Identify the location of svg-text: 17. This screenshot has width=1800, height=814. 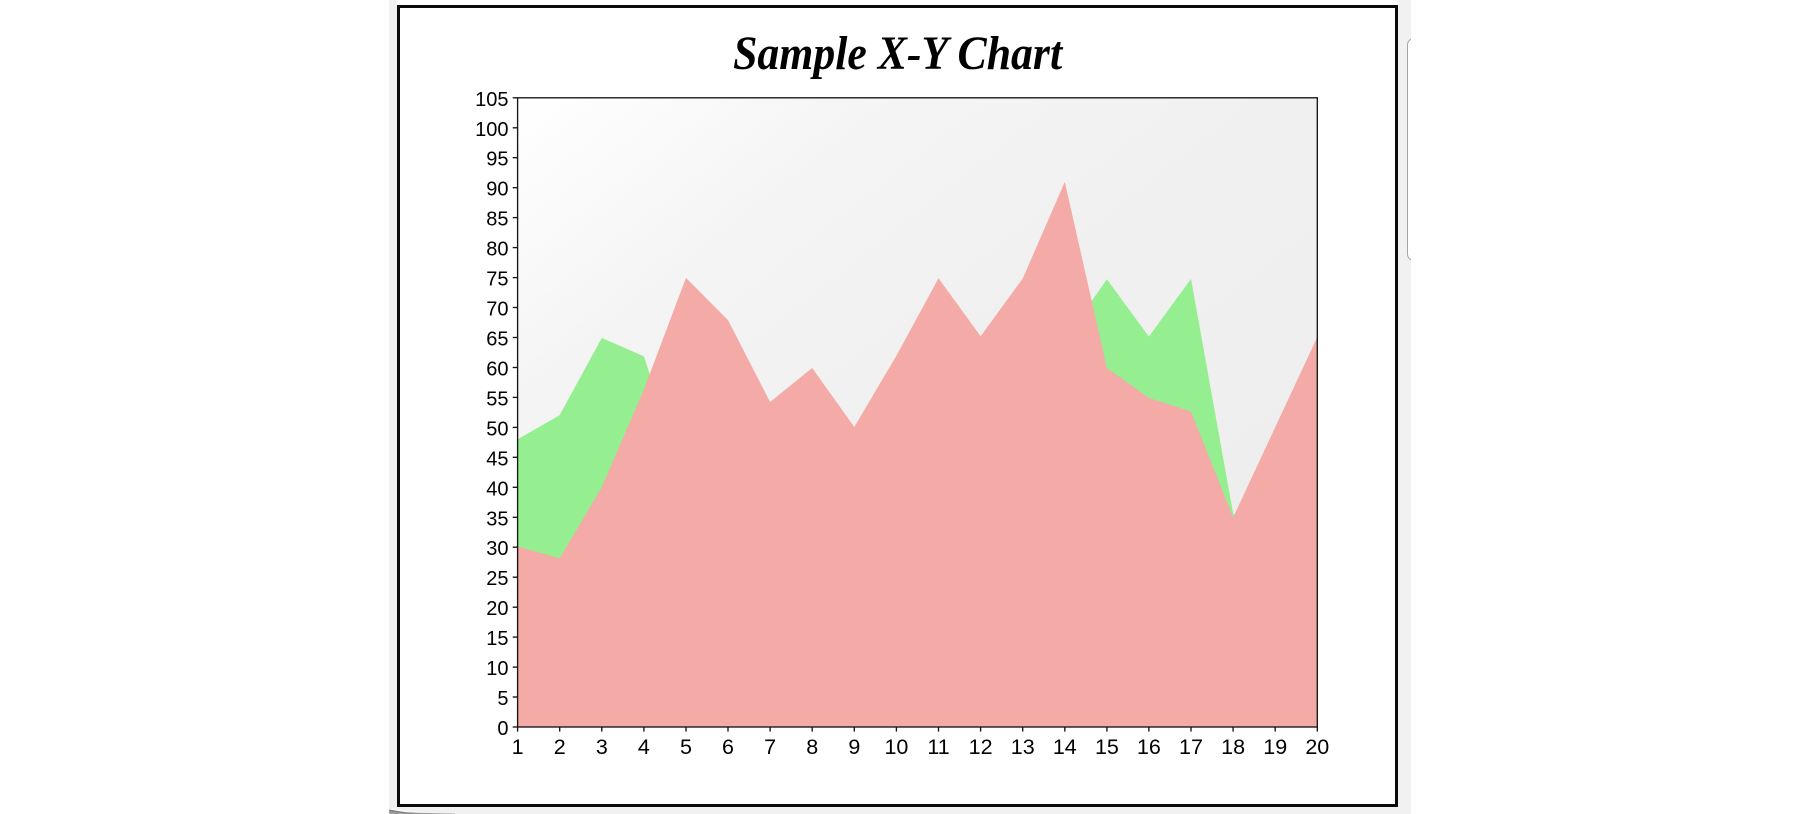
(1191, 747).